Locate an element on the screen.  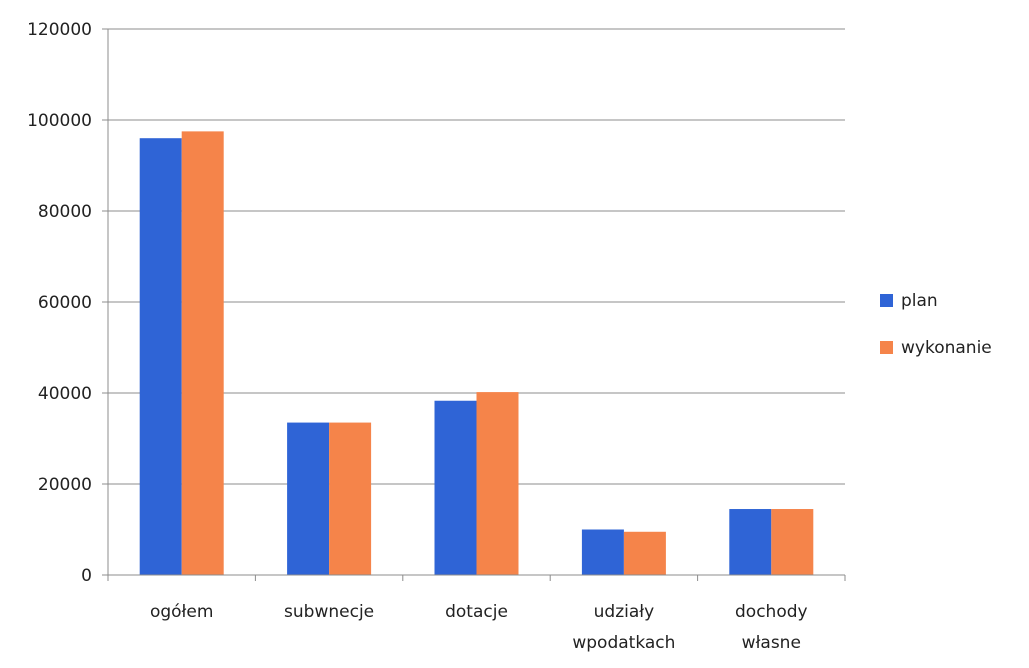
y-tick-label: 80000 is located at coordinates (65, 212).